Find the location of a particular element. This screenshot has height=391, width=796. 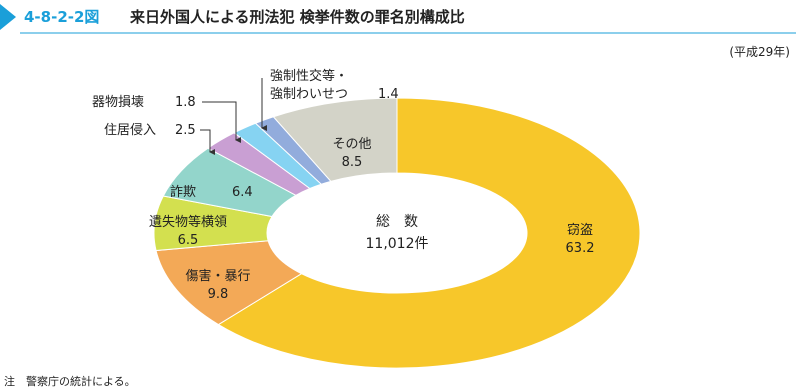

slice-label: 住居侵入 is located at coordinates (130, 130).